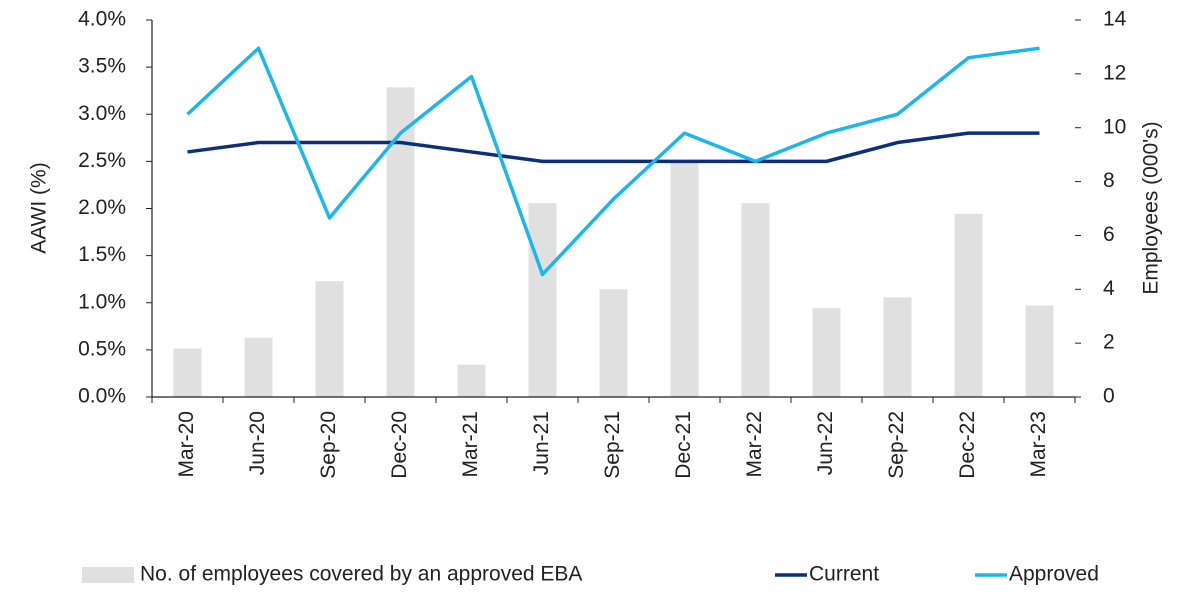  I want to click on x-tick-label: Sep-21, so click(612, 445).